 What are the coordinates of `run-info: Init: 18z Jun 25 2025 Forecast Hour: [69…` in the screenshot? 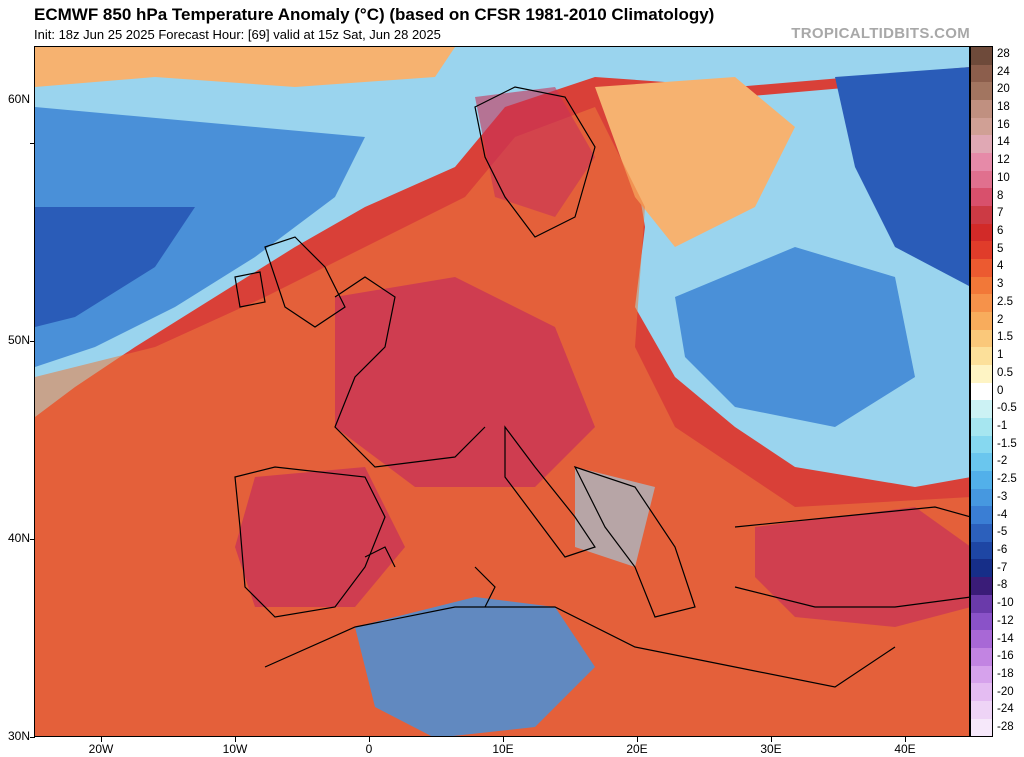 It's located at (237, 34).